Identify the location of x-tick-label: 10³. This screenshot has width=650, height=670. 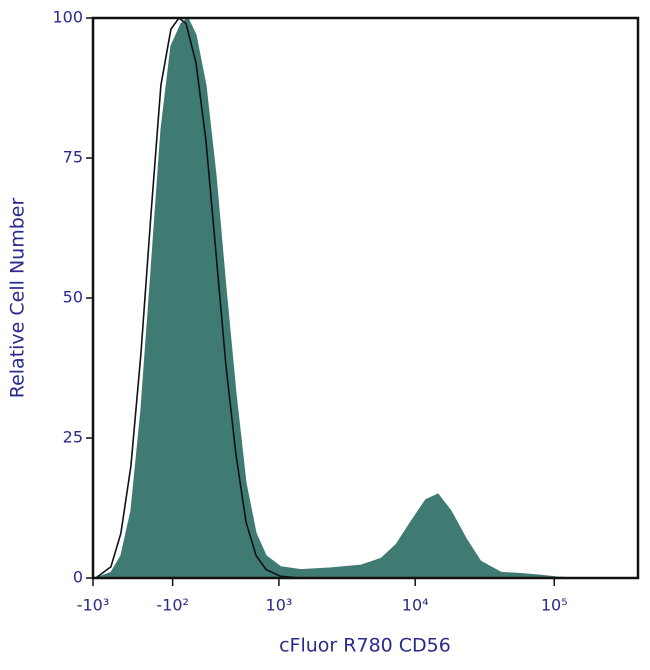
(279, 605).